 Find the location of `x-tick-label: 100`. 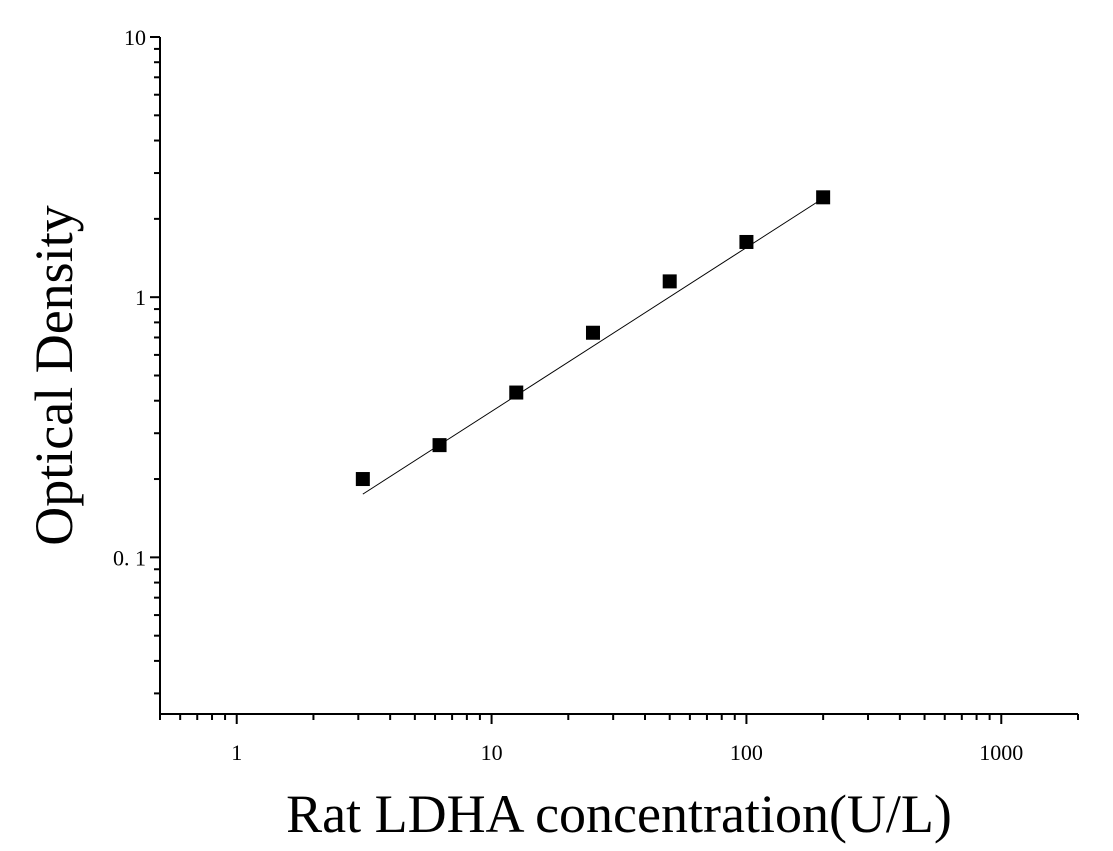

x-tick-label: 100 is located at coordinates (746, 752).